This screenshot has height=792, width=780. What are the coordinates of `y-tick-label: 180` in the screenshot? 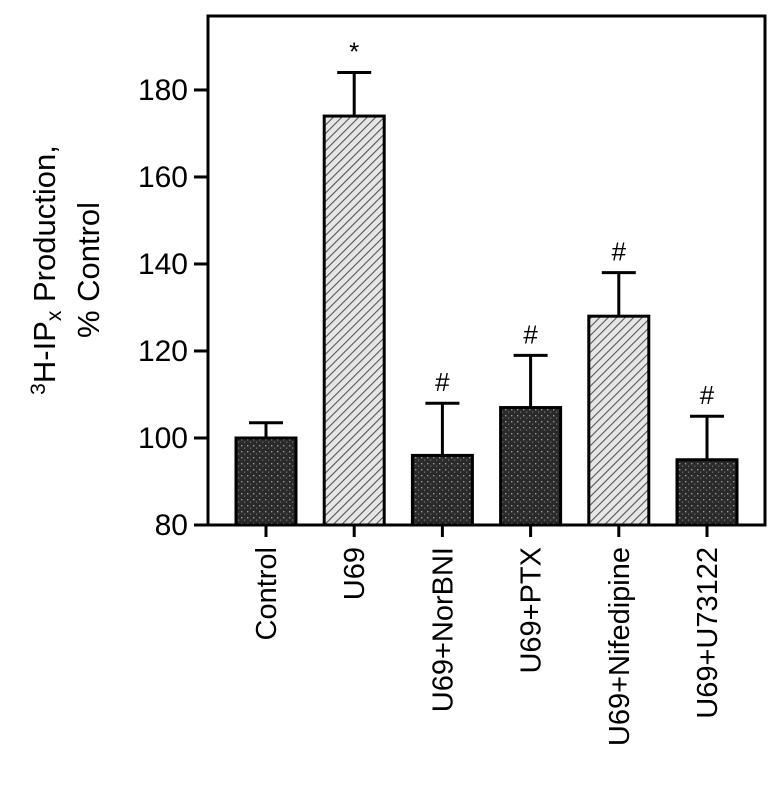 It's located at (163, 90).